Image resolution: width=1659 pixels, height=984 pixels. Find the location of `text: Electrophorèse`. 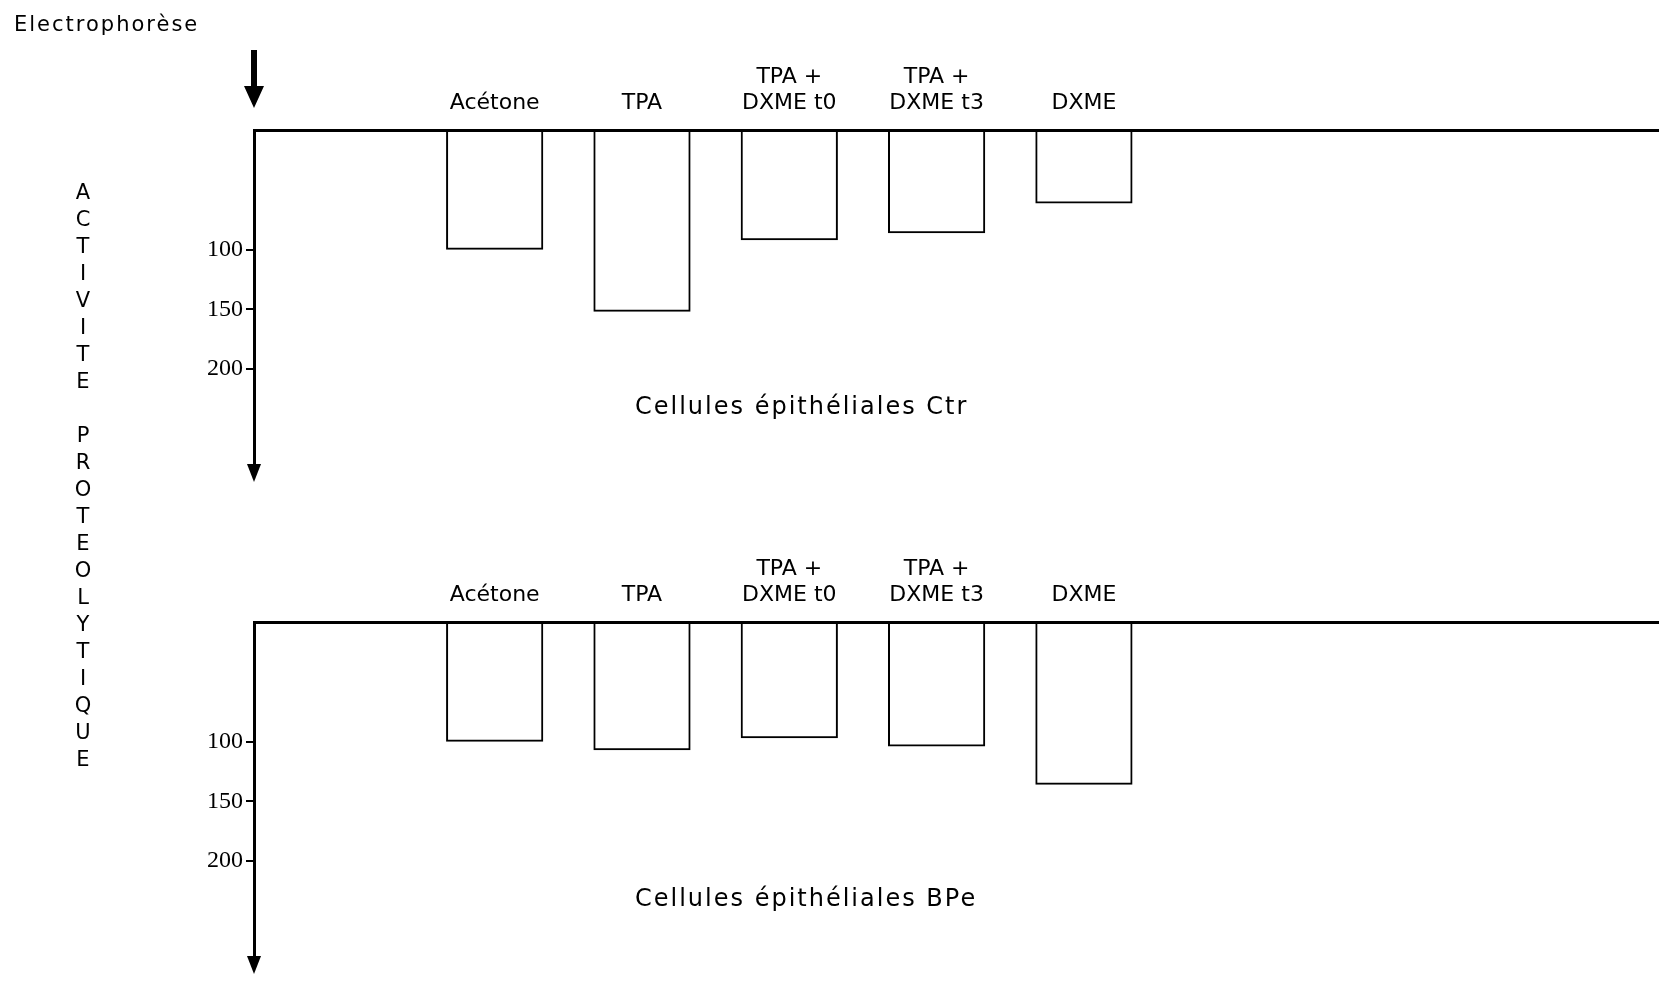

text: Electrophorèse is located at coordinates (107, 24).